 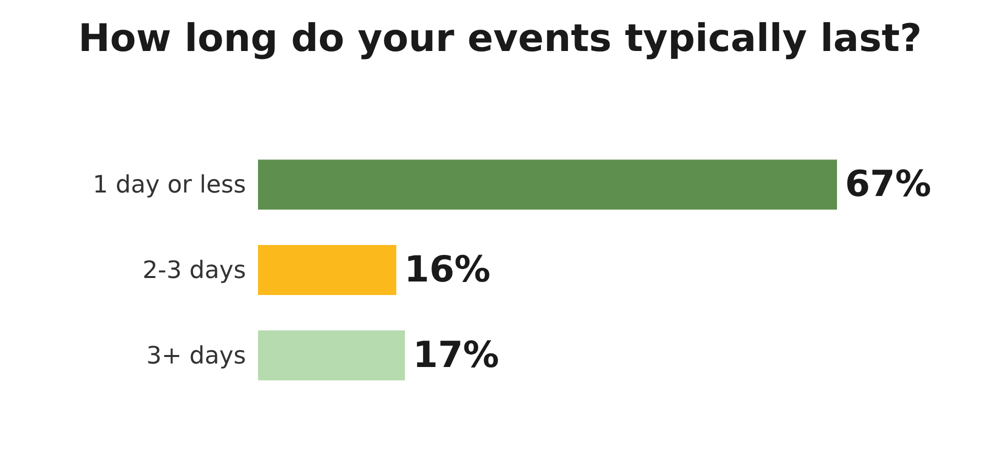 What do you see at coordinates (196, 355) in the screenshot?
I see `y-tick-label: 3+ days` at bounding box center [196, 355].